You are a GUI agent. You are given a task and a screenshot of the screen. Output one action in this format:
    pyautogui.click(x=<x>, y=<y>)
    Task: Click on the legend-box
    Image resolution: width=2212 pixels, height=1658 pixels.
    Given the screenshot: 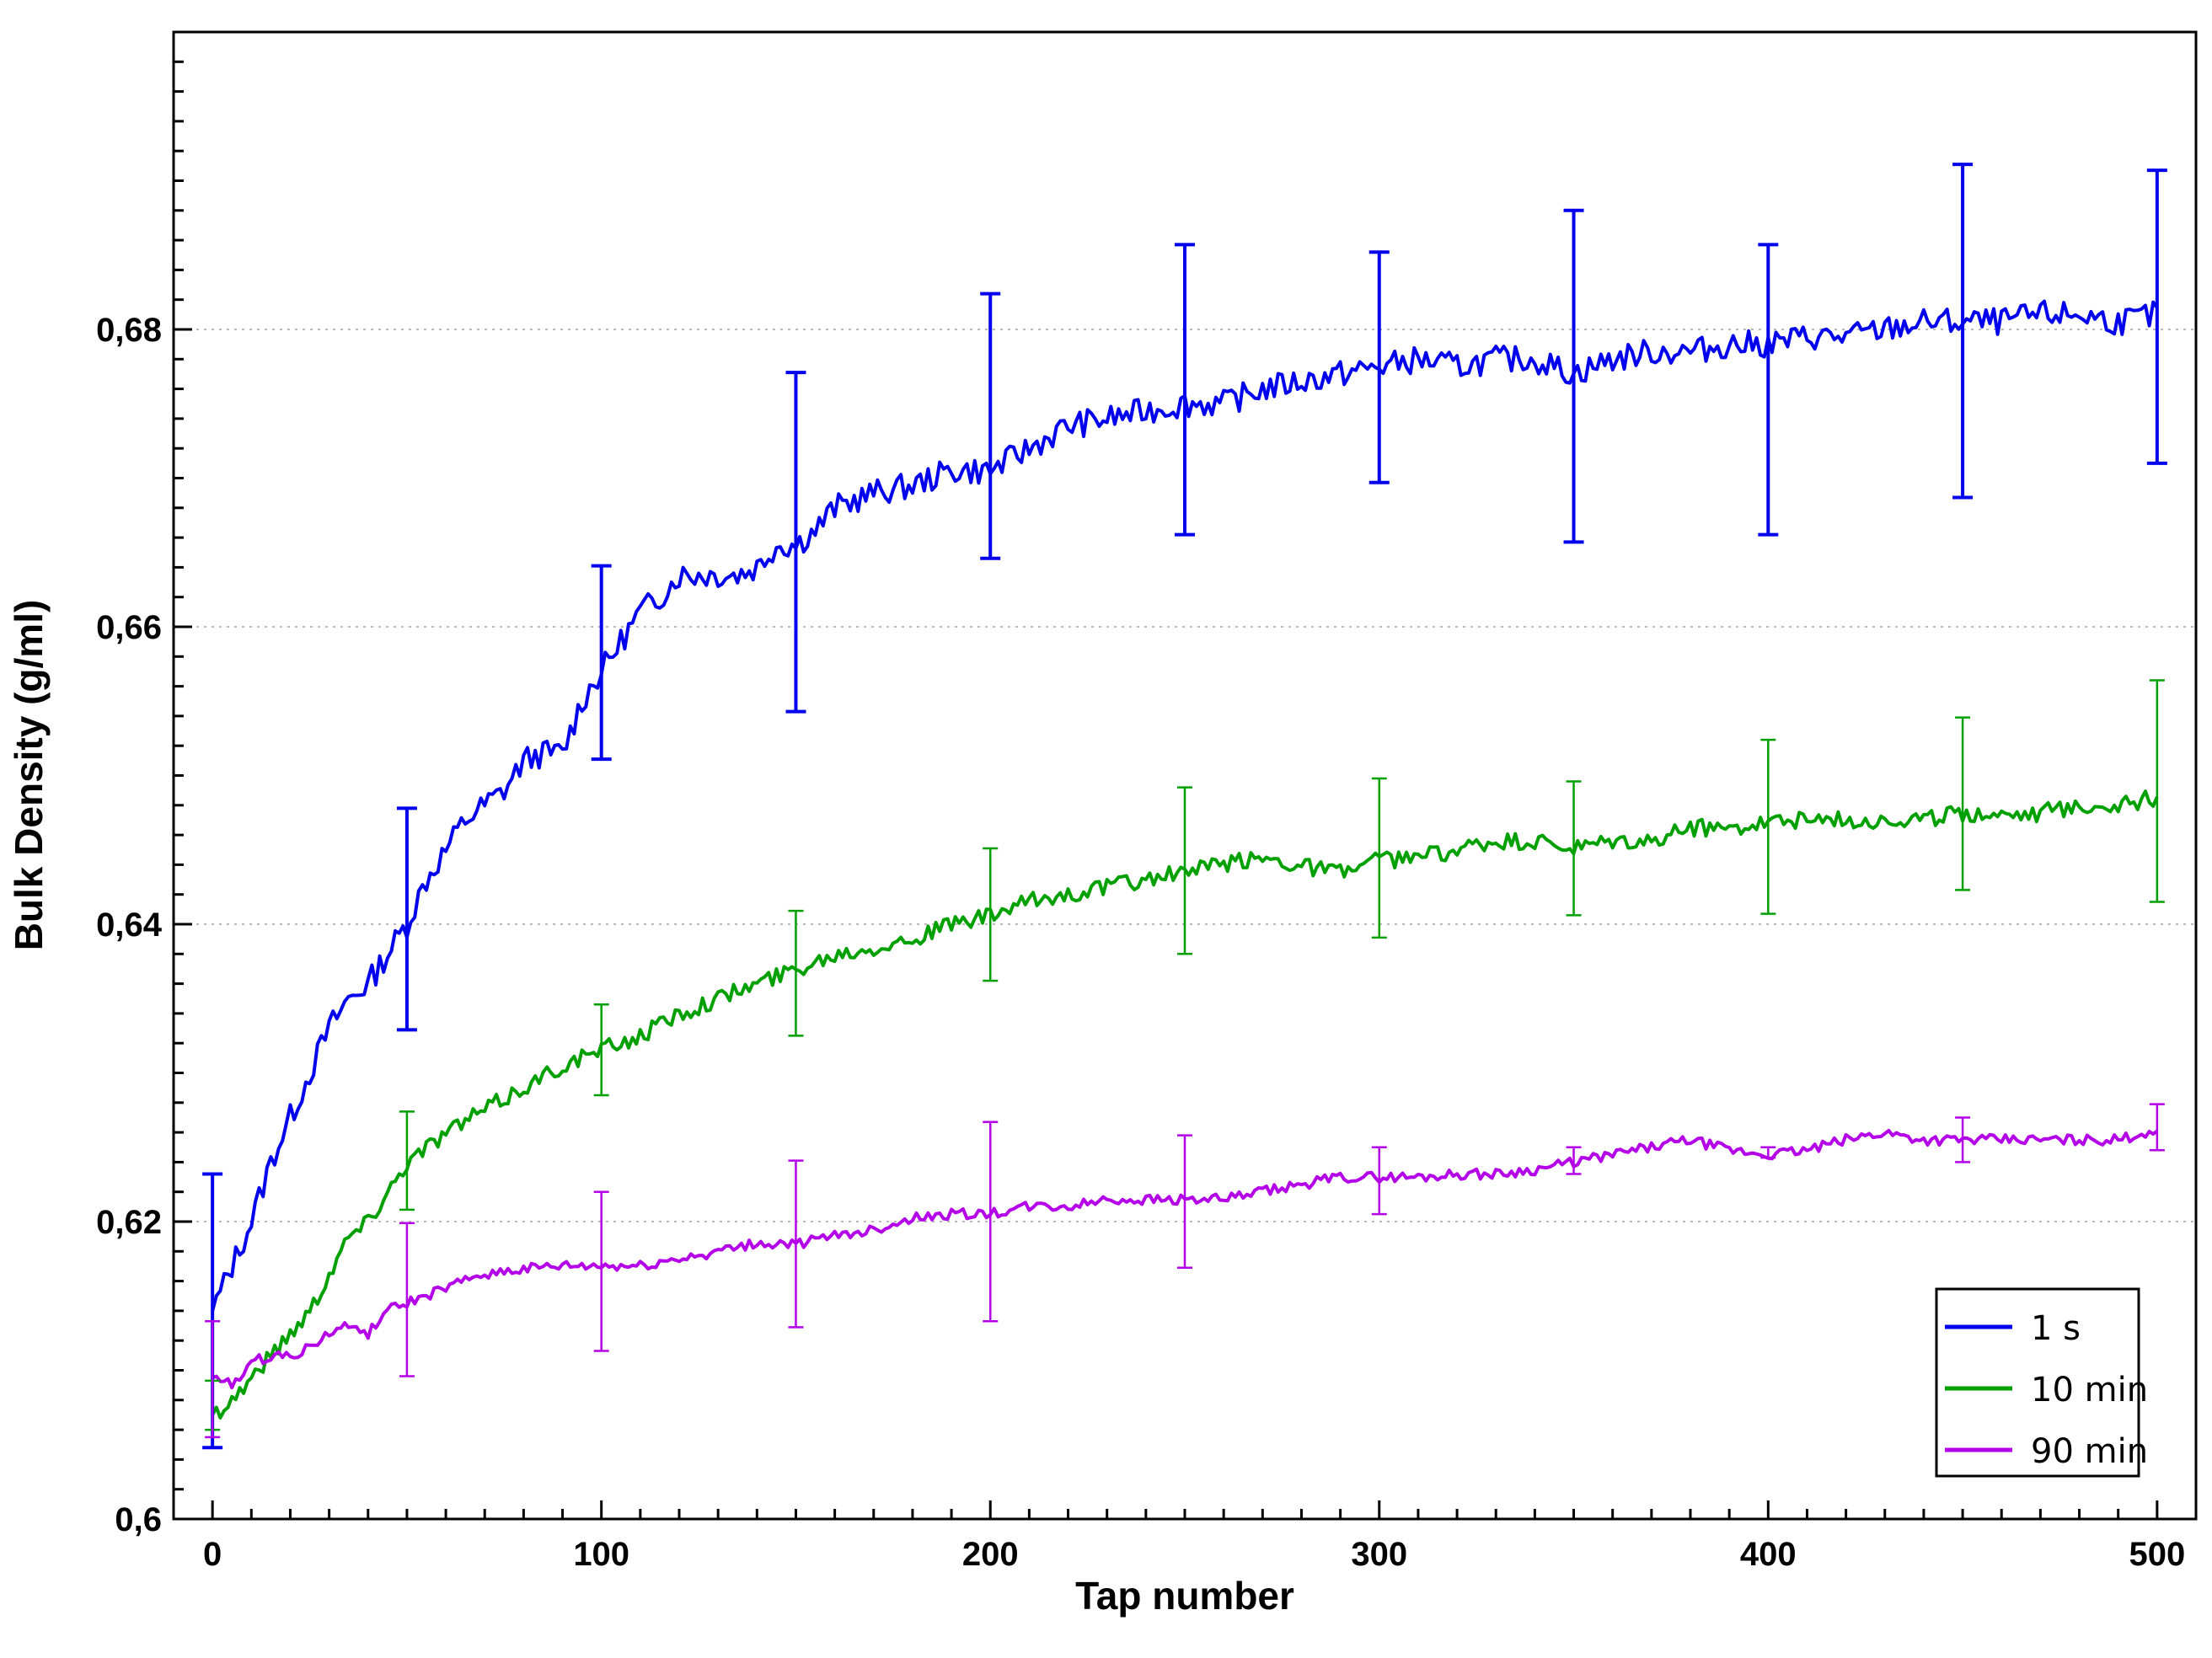 What is the action you would take?
    pyautogui.click(x=2038, y=1383)
    